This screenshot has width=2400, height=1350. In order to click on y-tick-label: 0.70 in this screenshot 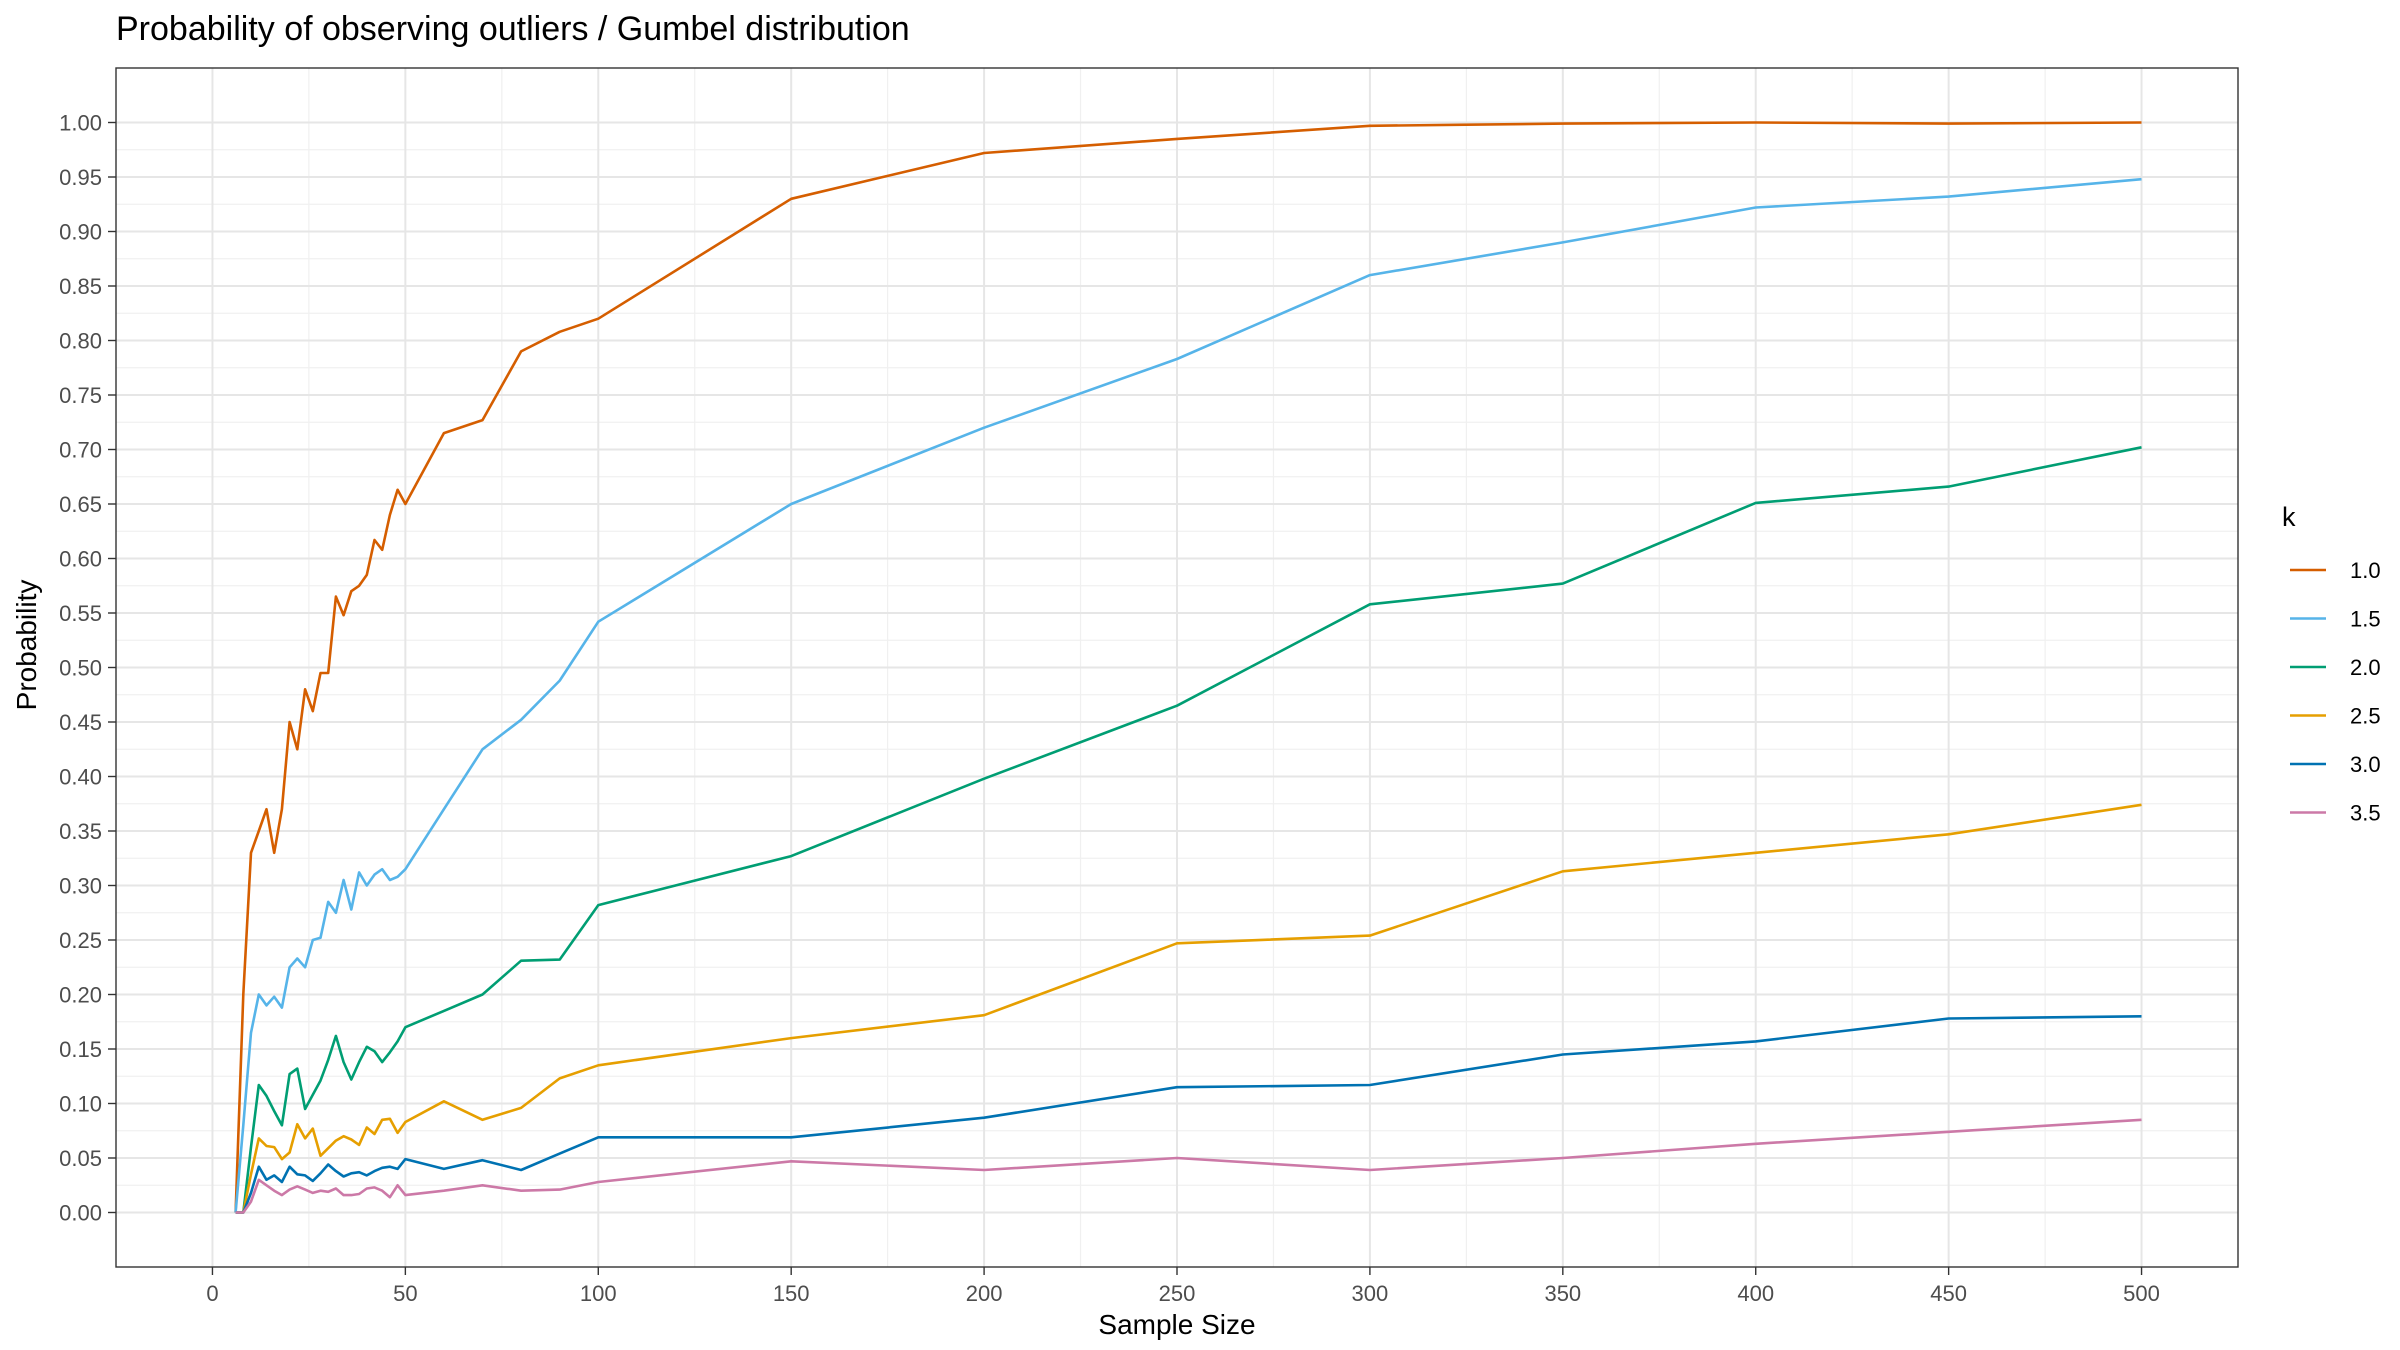, I will do `click(80, 450)`.